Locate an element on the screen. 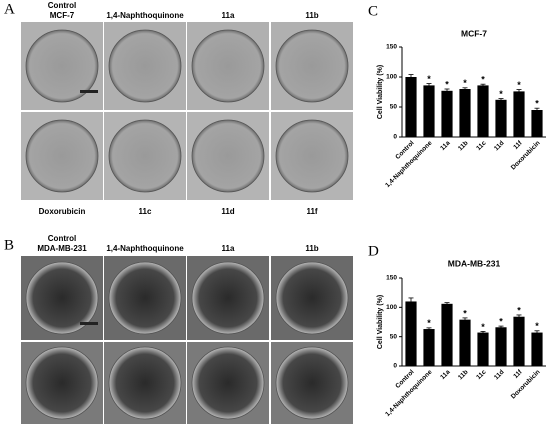  chart-title: MDA-MB-231 is located at coordinates (474, 263).